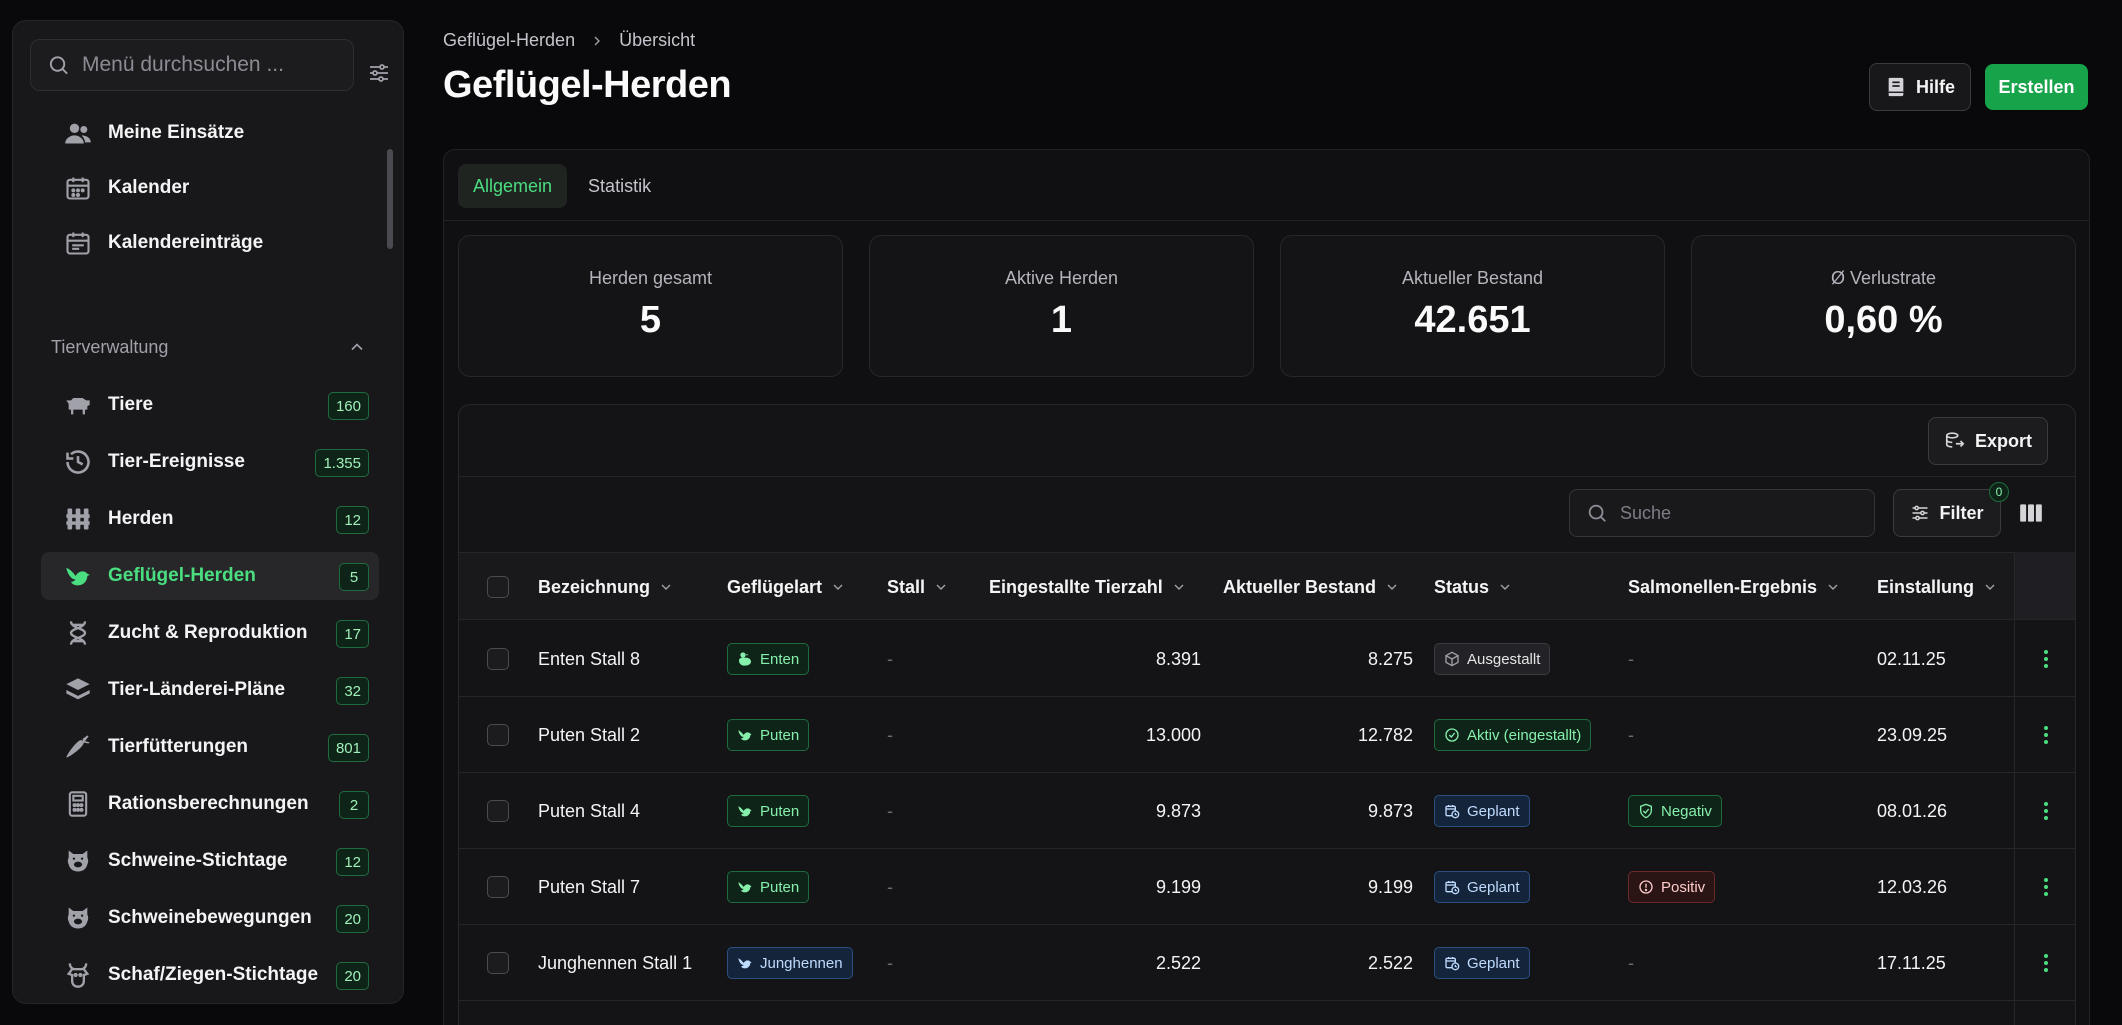 This screenshot has height=1025, width=2122. Describe the element at coordinates (597, 41) in the screenshot. I see `chevron-right-icon` at that location.